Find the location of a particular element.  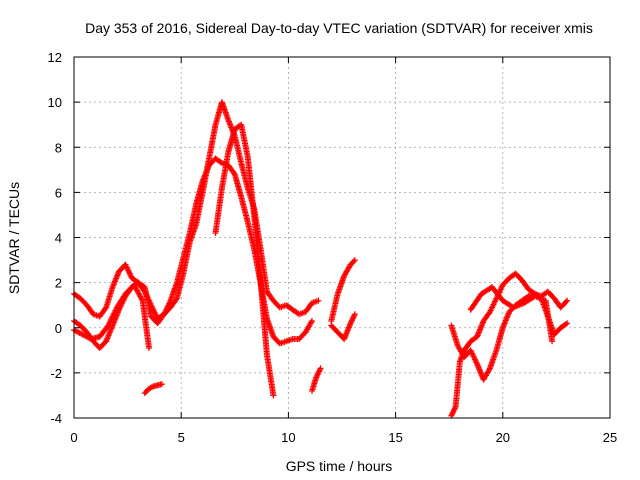

x-tick-label: 20 is located at coordinates (503, 437).